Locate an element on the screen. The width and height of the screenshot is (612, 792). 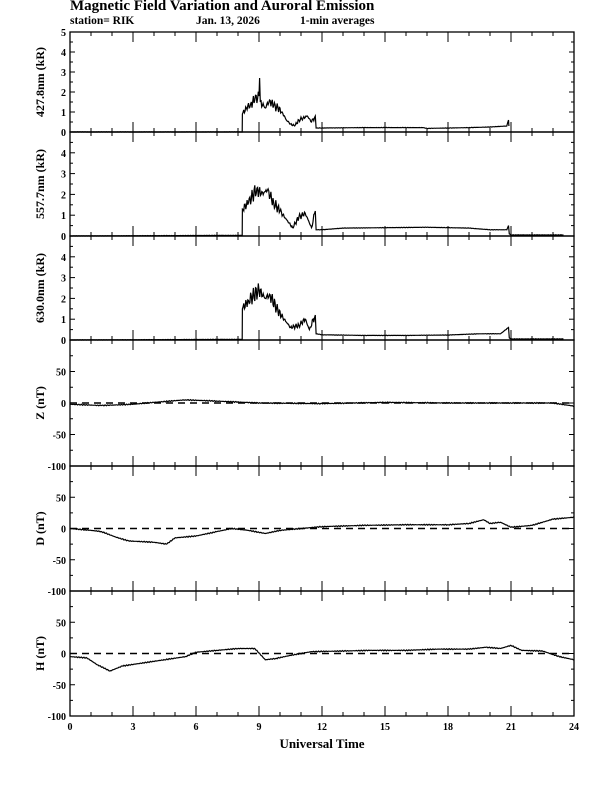
series-line-557-7nm is located at coordinates (317, 211).